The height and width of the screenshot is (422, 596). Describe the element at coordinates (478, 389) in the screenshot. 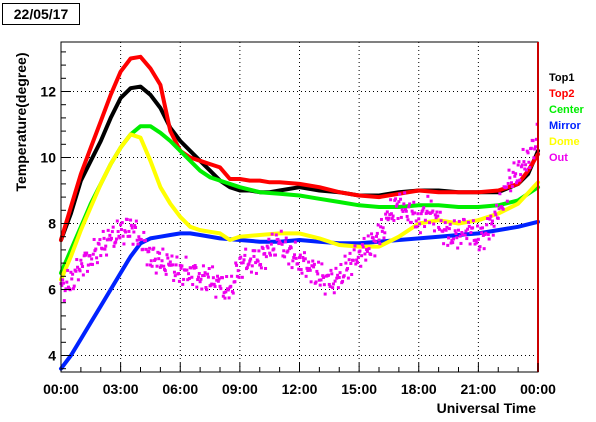

I see `x-tick-label: 21:00` at that location.